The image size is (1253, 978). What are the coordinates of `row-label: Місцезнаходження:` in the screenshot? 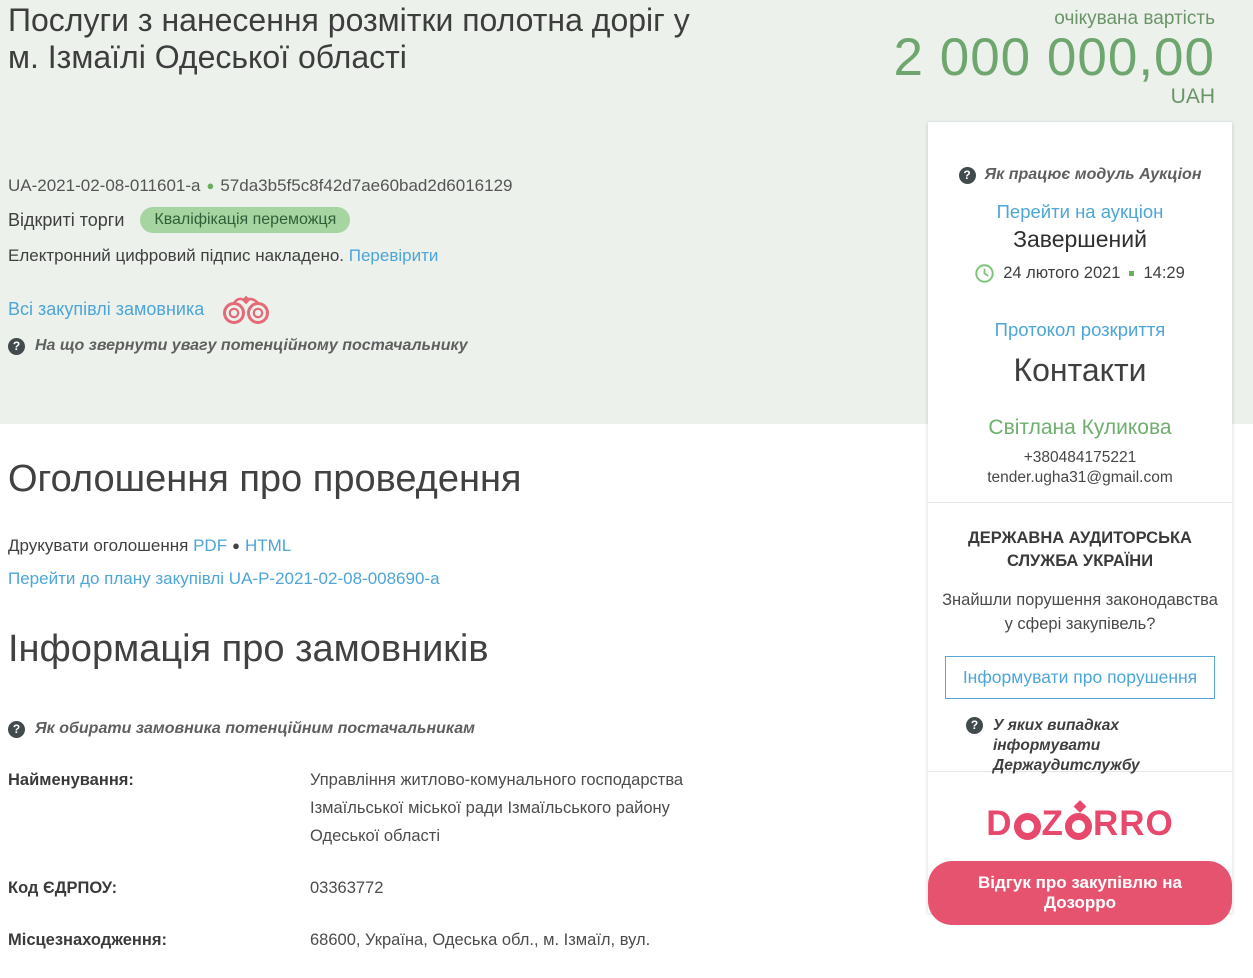 It's located at (87, 940).